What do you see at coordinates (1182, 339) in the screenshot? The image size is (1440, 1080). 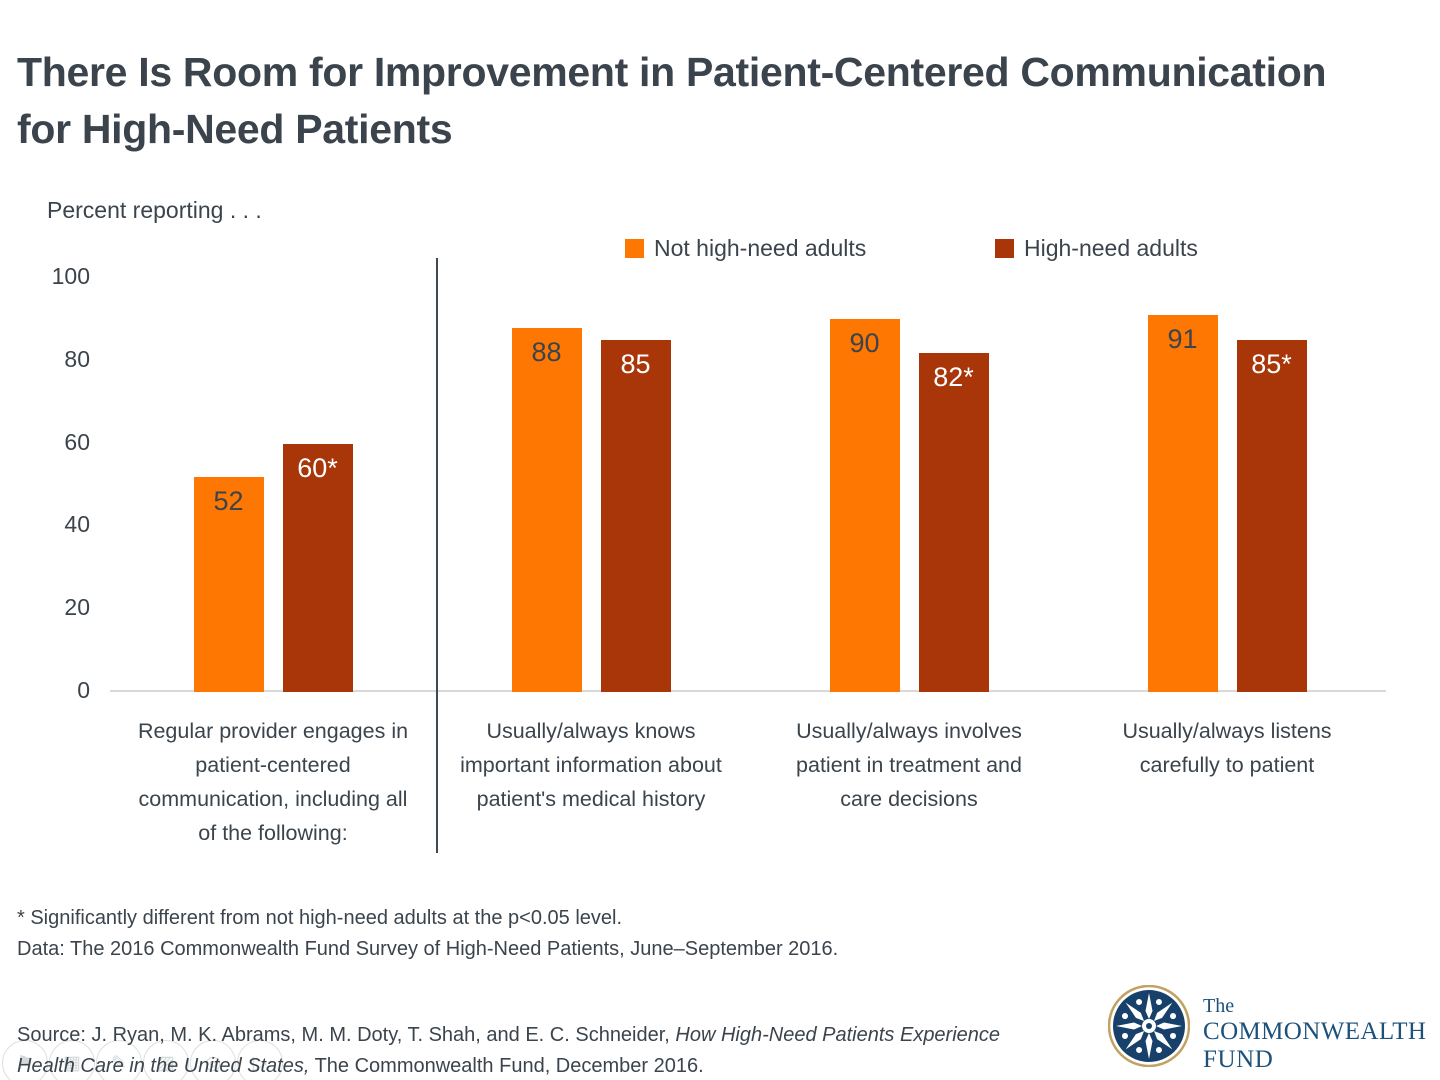 I see `bar-value-label-not-high-need-group-4: 91` at bounding box center [1182, 339].